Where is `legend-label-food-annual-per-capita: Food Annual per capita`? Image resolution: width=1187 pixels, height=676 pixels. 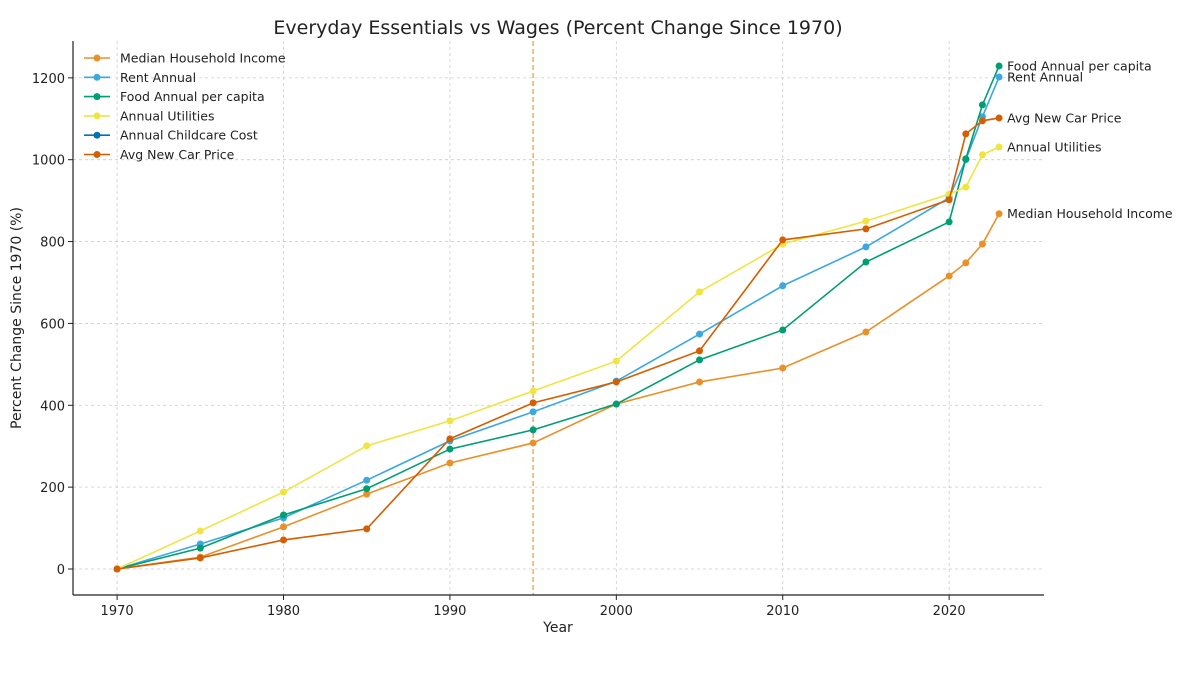
legend-label-food-annual-per-capita: Food Annual per capita is located at coordinates (192, 96).